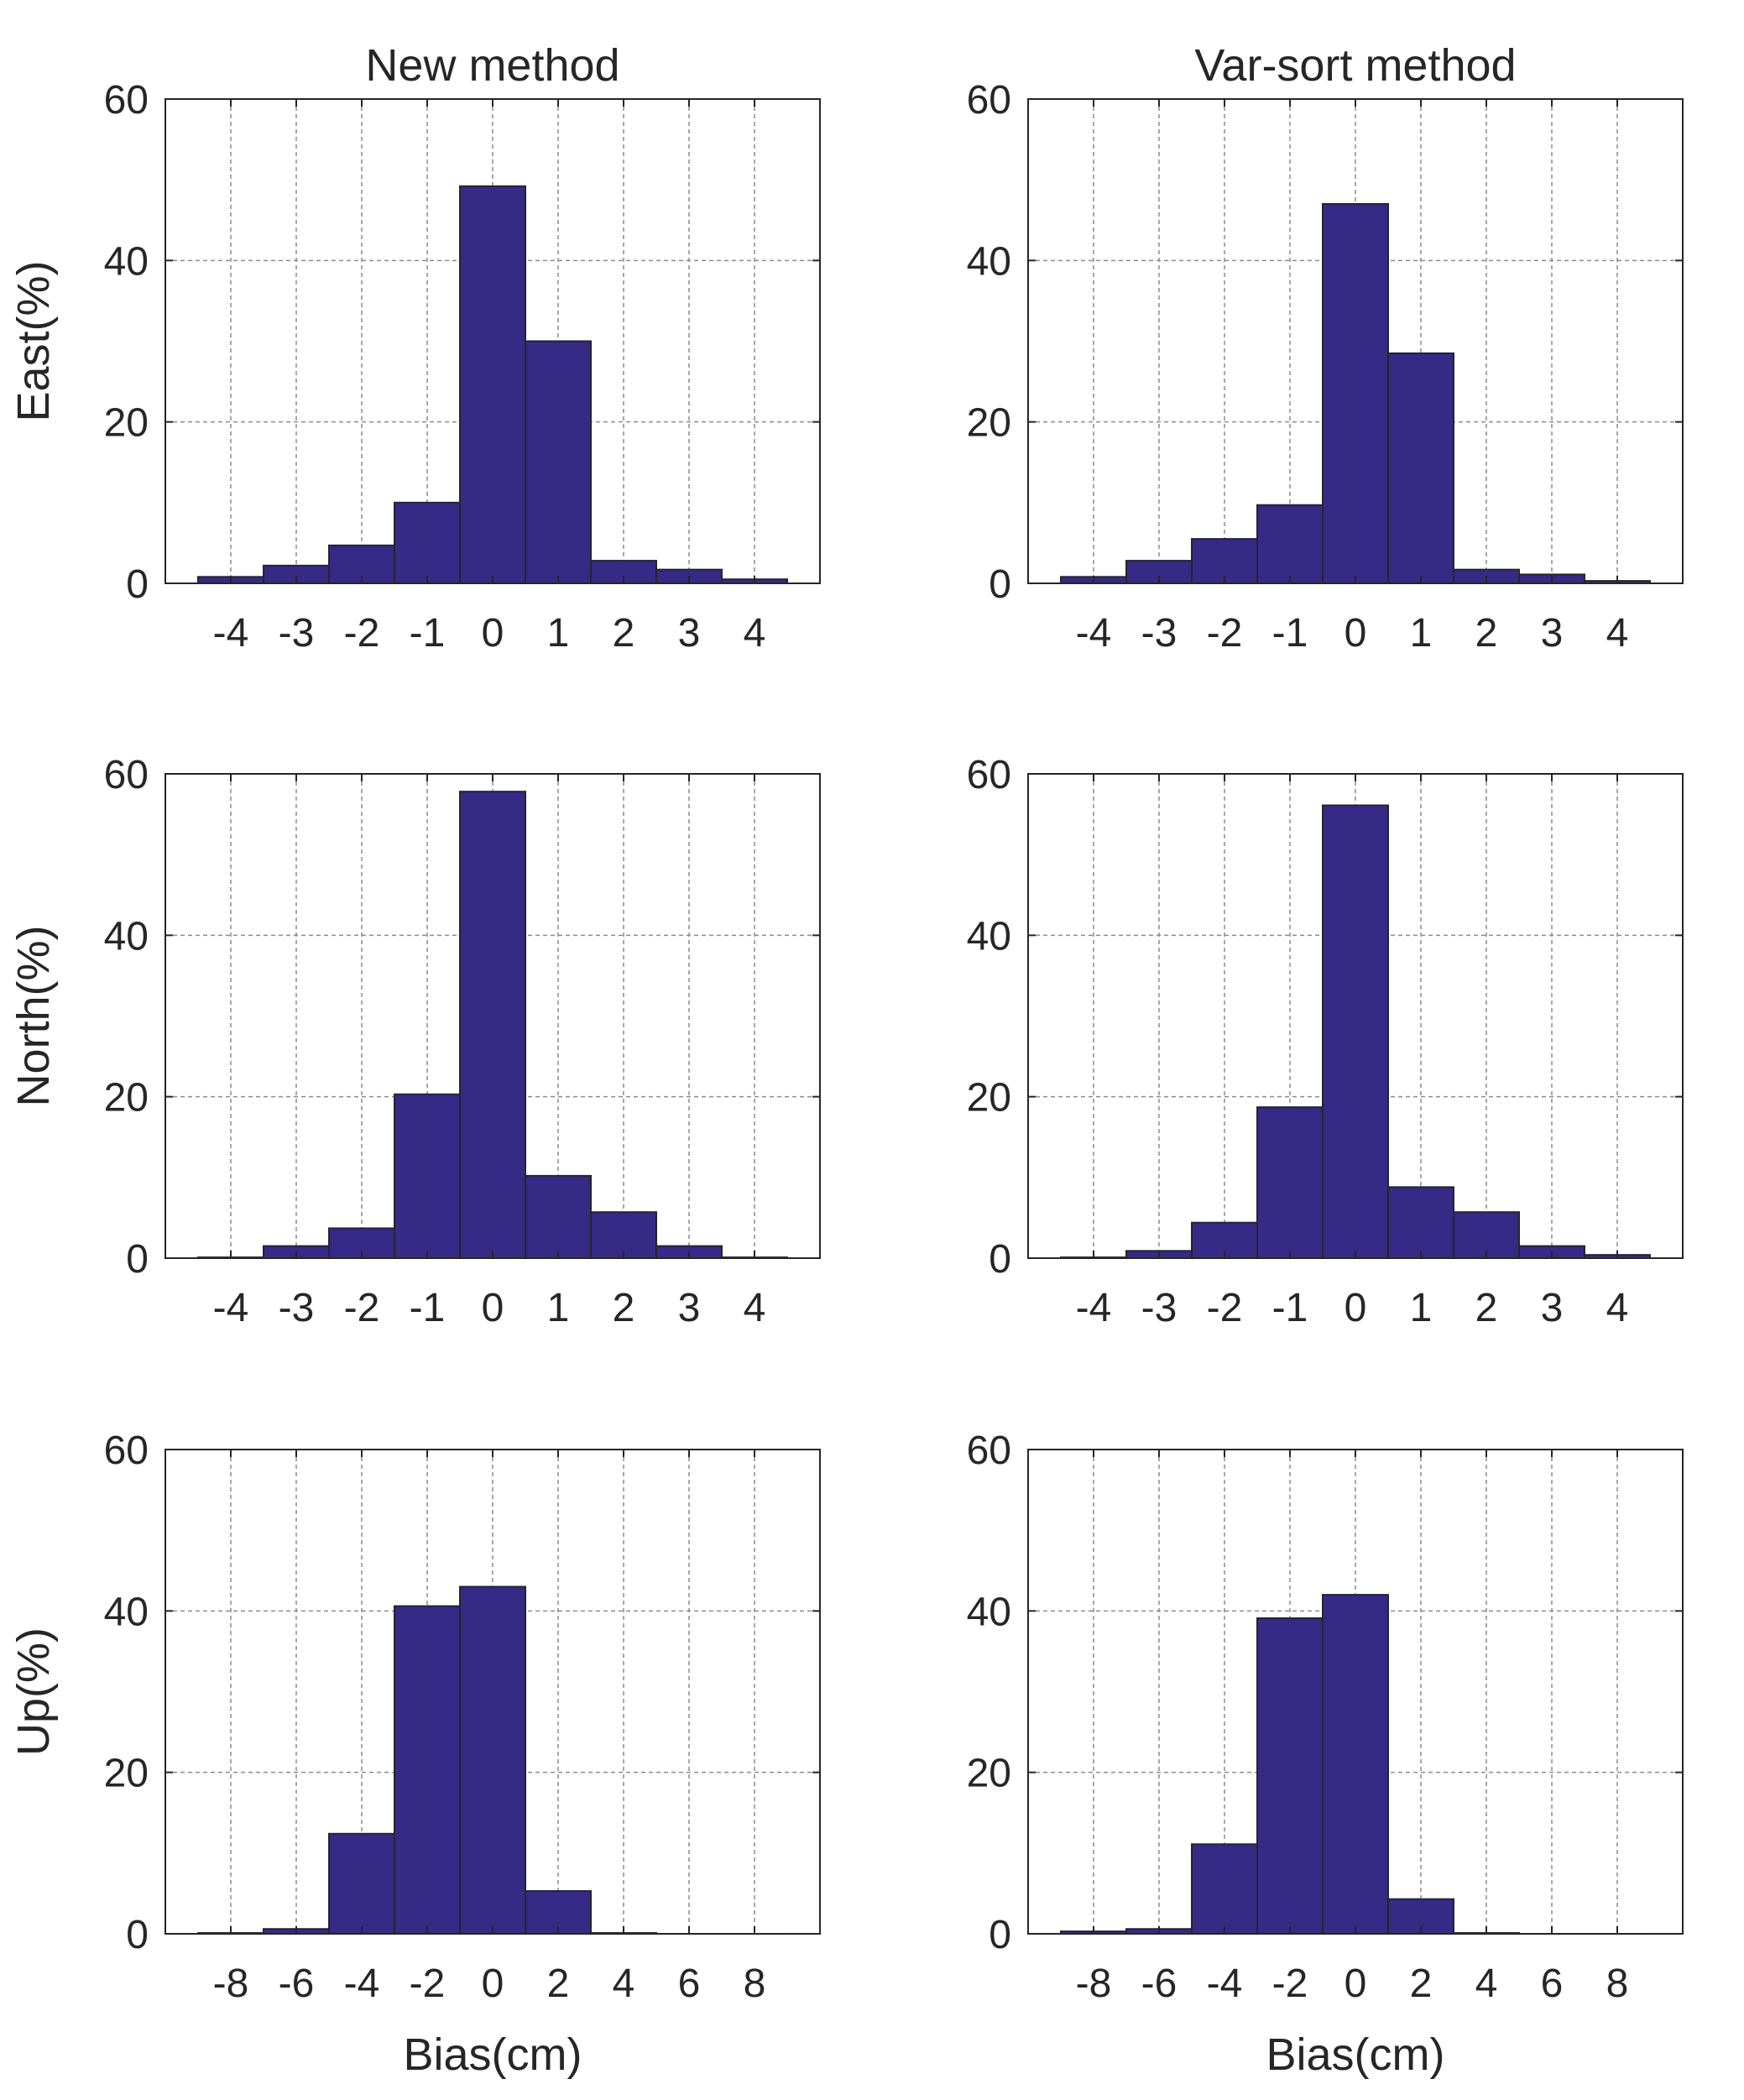  Describe the element at coordinates (1617, 1984) in the screenshot. I see `x-tick-label: 8` at that location.